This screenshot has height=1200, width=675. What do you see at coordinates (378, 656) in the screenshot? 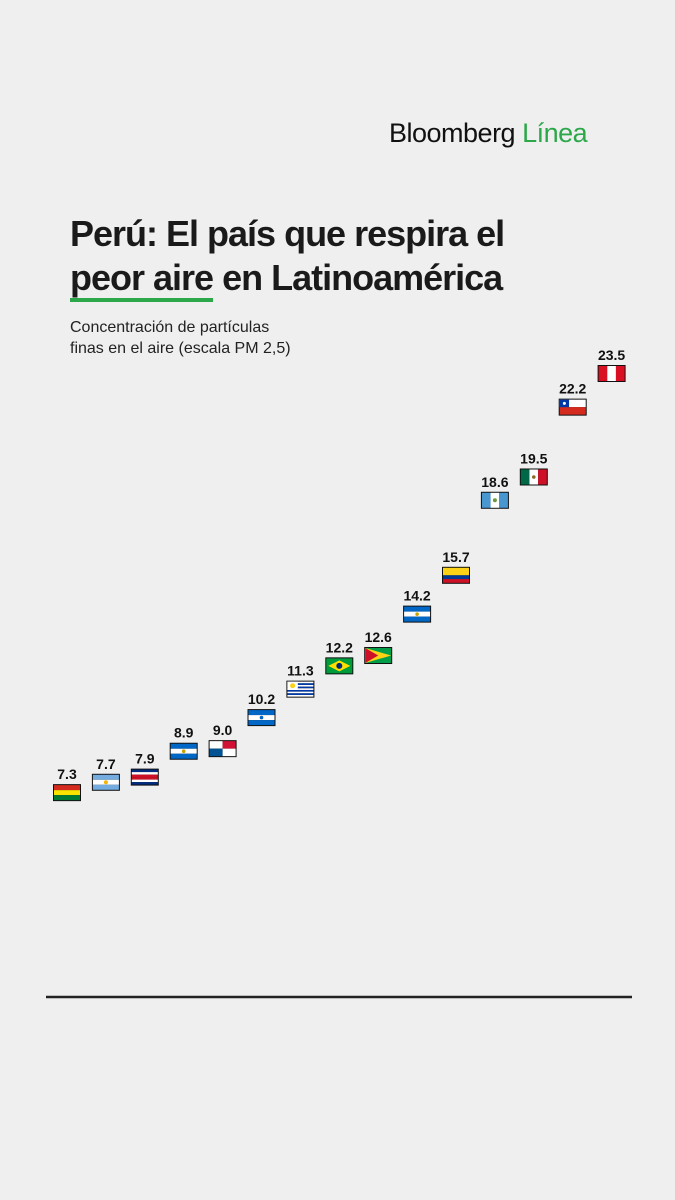
I see `guyana-flag` at bounding box center [378, 656].